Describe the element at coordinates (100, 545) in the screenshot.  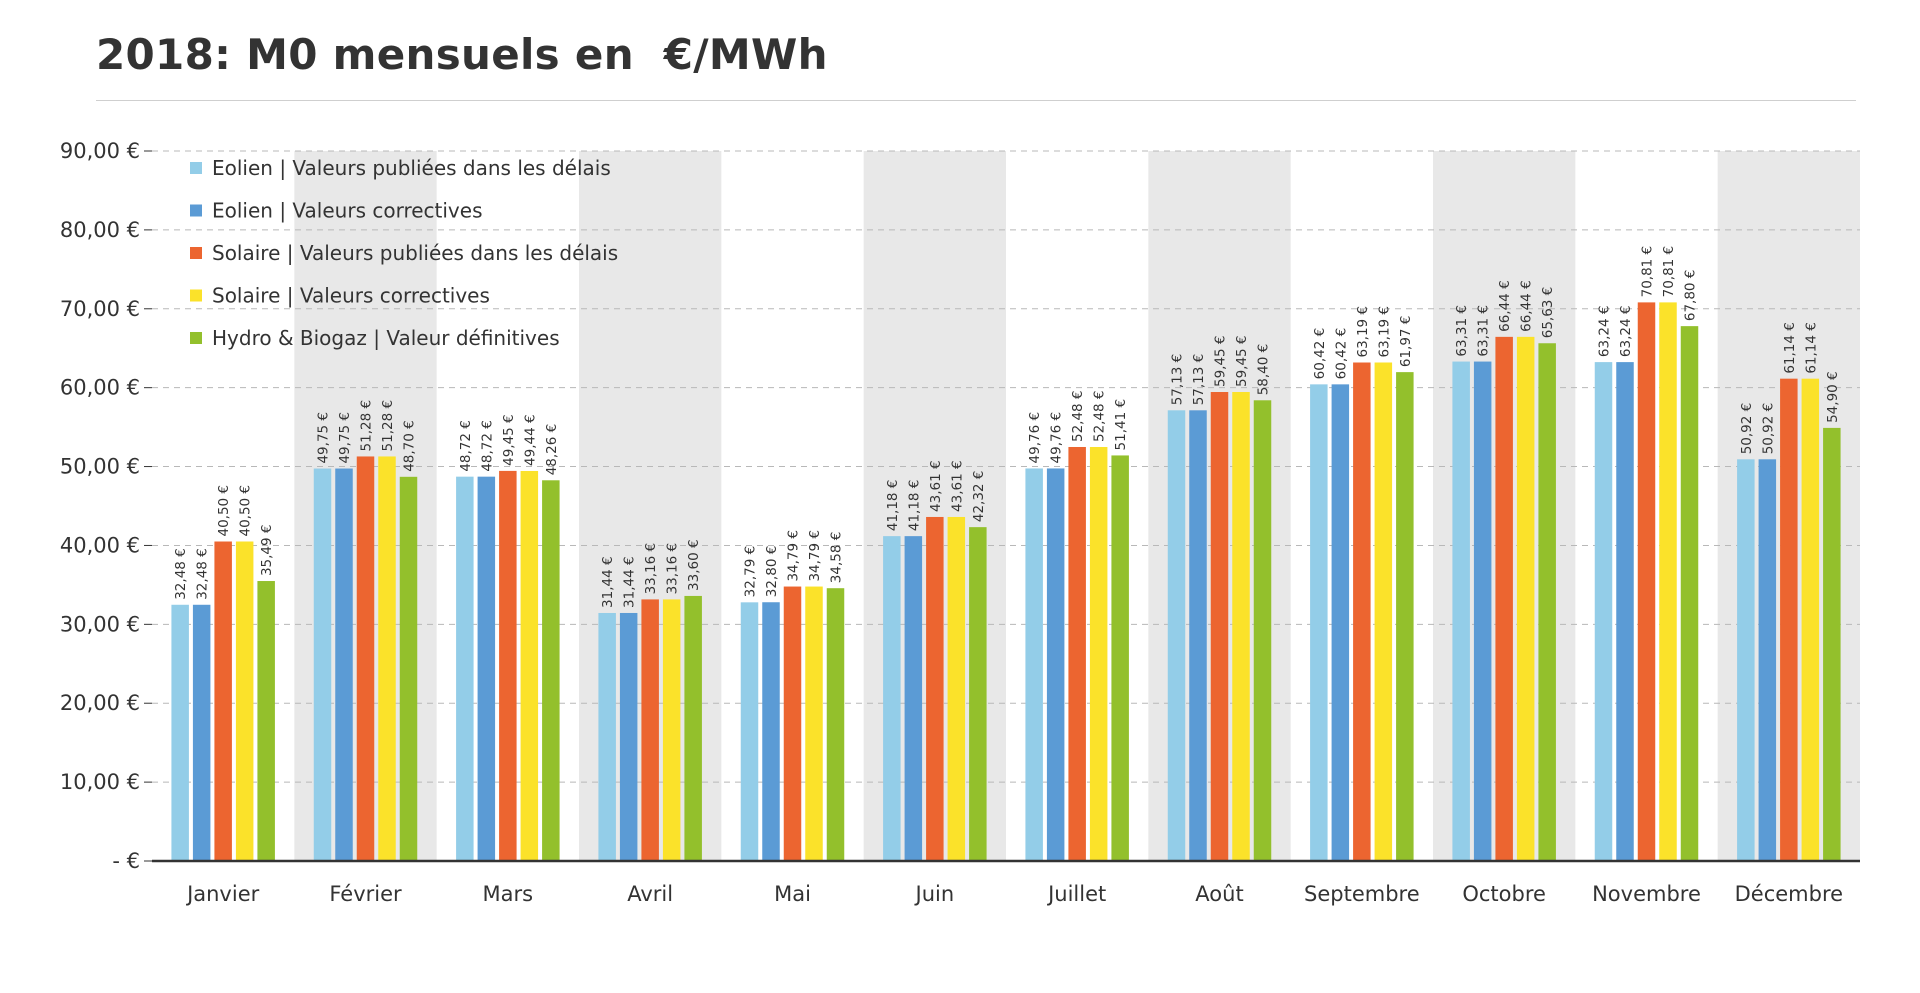
I see `y-tick-label: 40,00 €` at that location.